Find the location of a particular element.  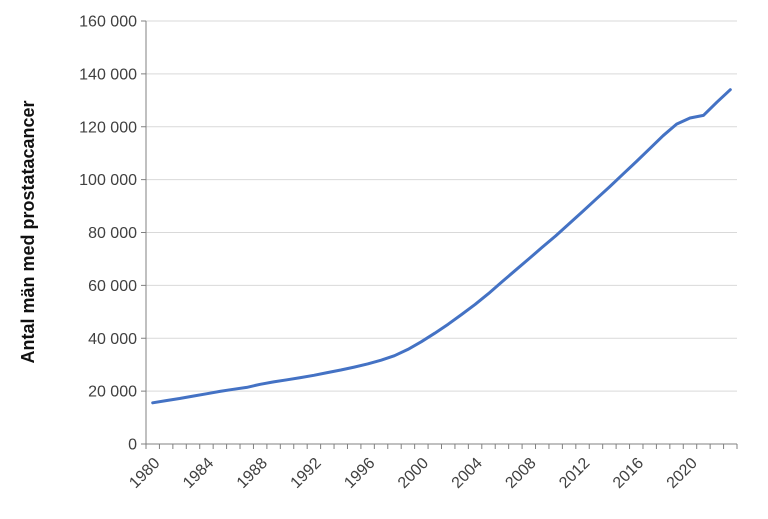

x-tick-label: 1988 is located at coordinates (252, 473).